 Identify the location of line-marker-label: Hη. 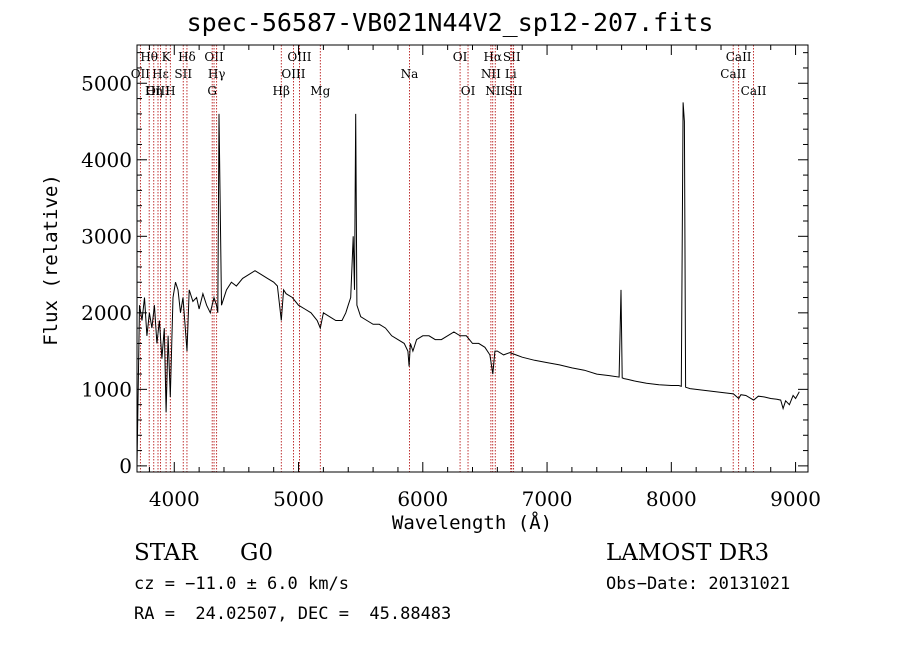
(154, 91).